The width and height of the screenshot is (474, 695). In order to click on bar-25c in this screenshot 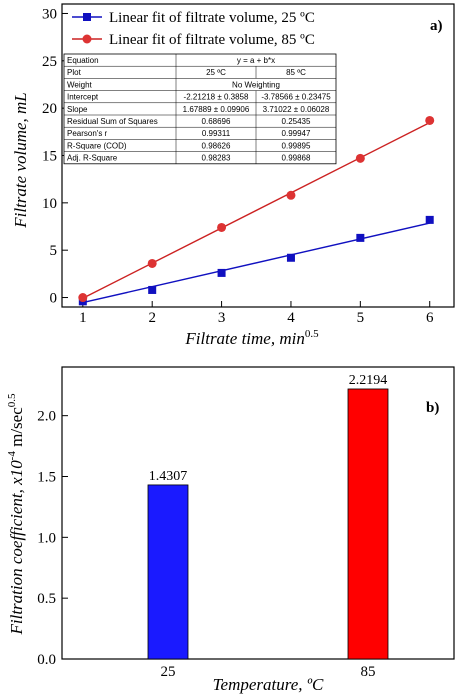, I will do `click(168, 572)`.